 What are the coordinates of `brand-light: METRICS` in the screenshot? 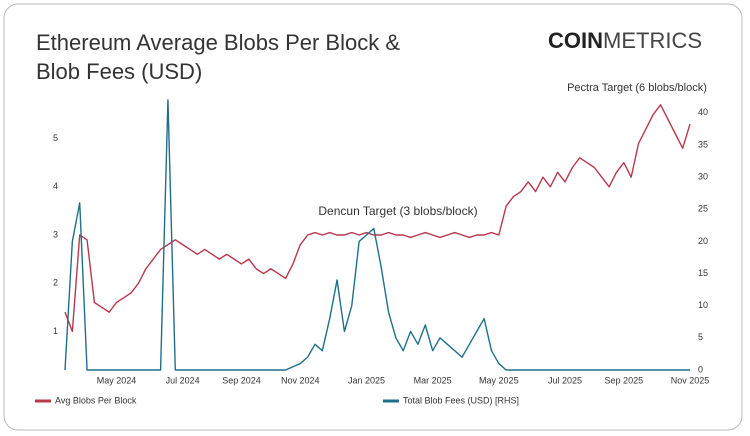 It's located at (652, 40).